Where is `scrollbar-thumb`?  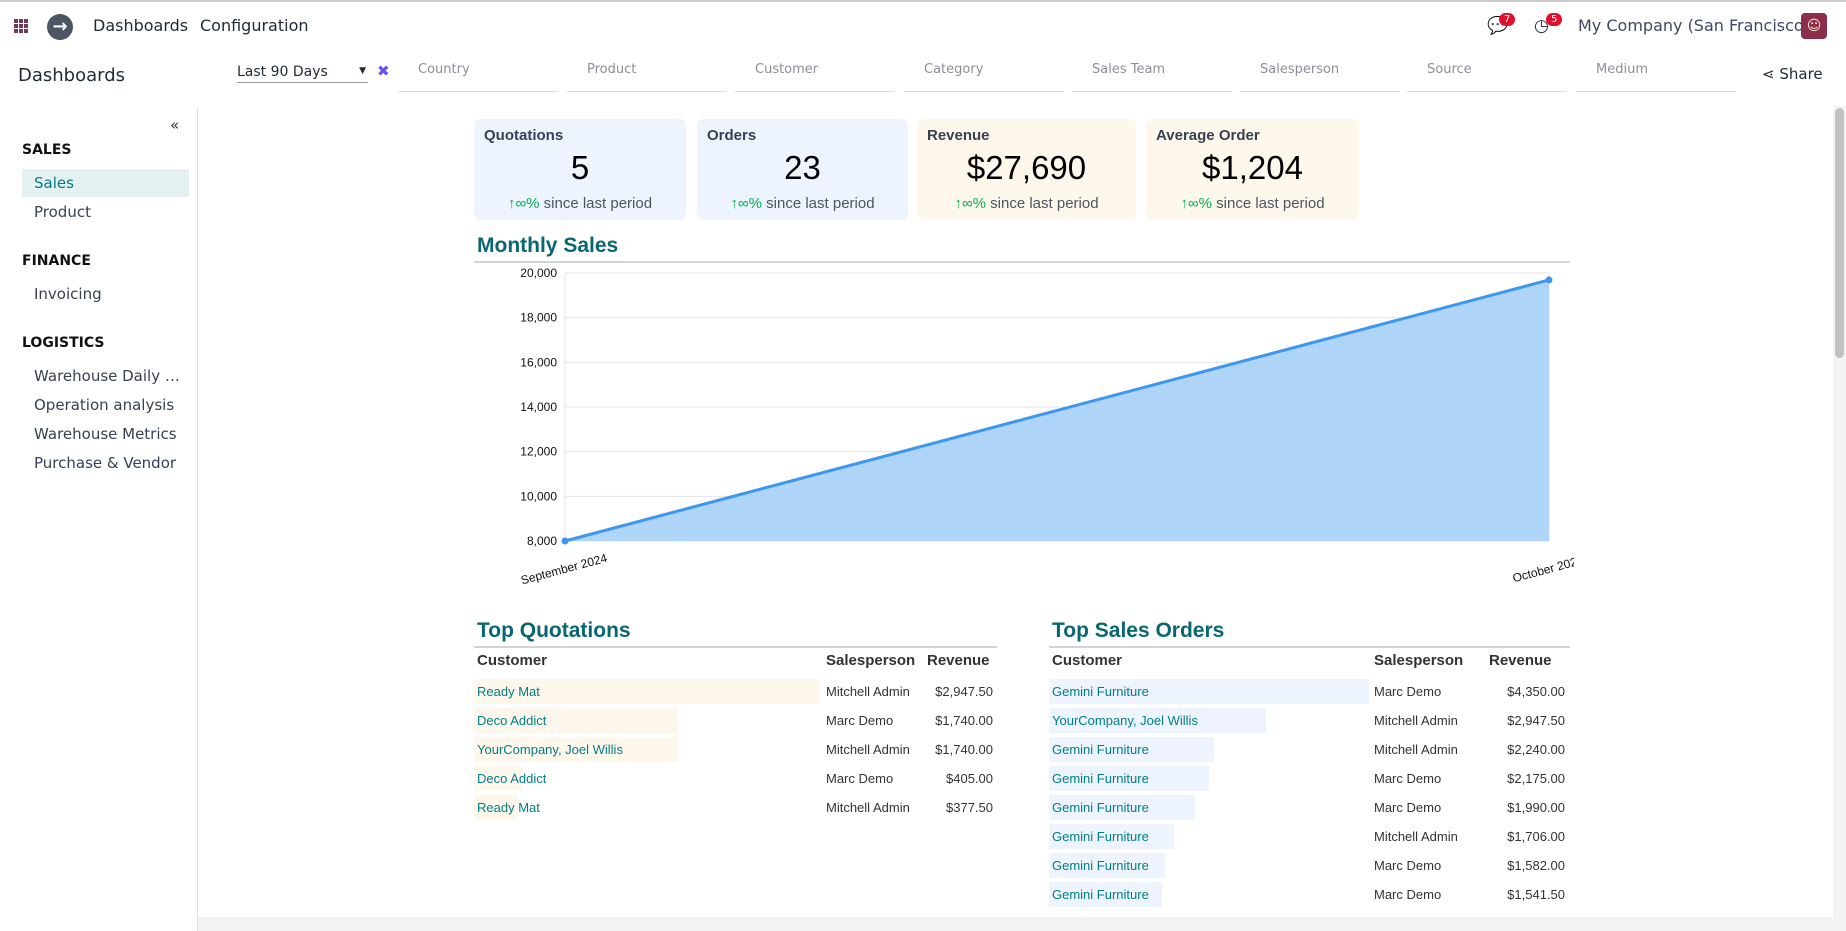
scrollbar-thumb is located at coordinates (1839, 233).